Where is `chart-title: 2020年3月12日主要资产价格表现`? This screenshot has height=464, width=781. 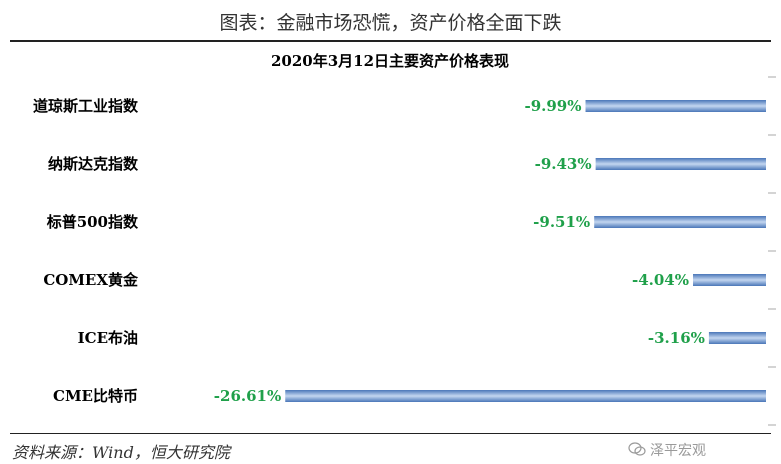
chart-title: 2020年3月12日主要资产价格表现 is located at coordinates (390, 61).